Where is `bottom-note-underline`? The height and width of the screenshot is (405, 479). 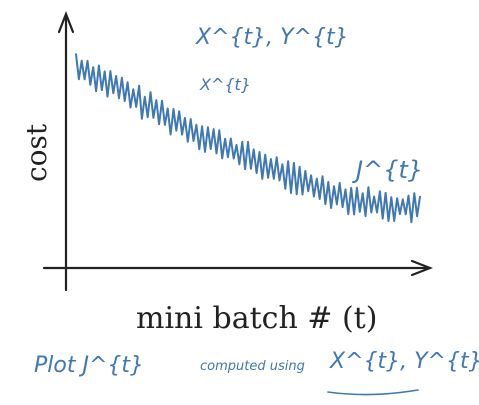 bottom-note-underline is located at coordinates (373, 392).